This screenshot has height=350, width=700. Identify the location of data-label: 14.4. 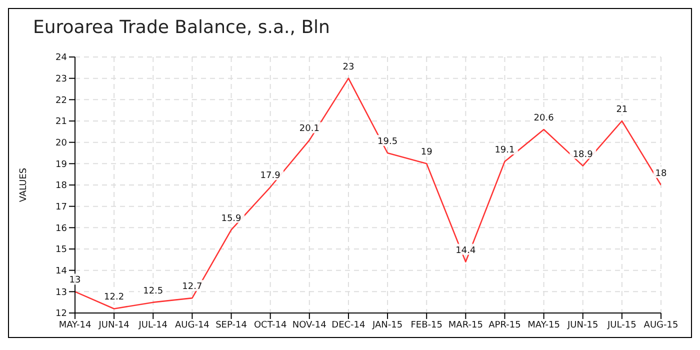
(466, 251).